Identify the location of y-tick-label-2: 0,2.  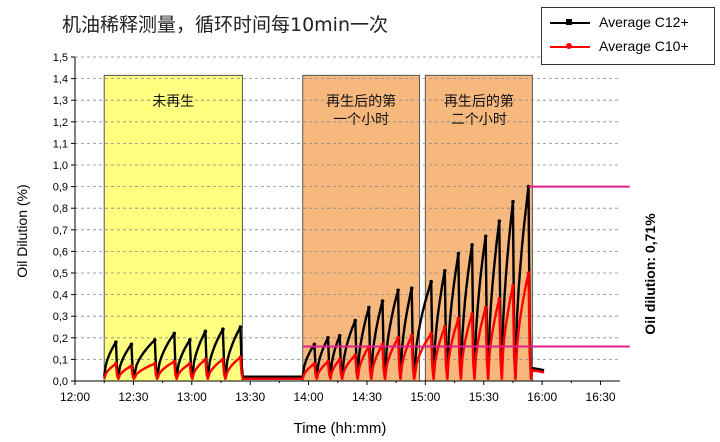
(60, 339).